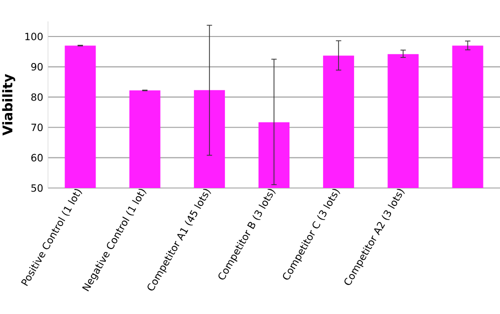 This screenshot has width=500, height=314. I want to click on y-tick-label: 80, so click(37, 97).